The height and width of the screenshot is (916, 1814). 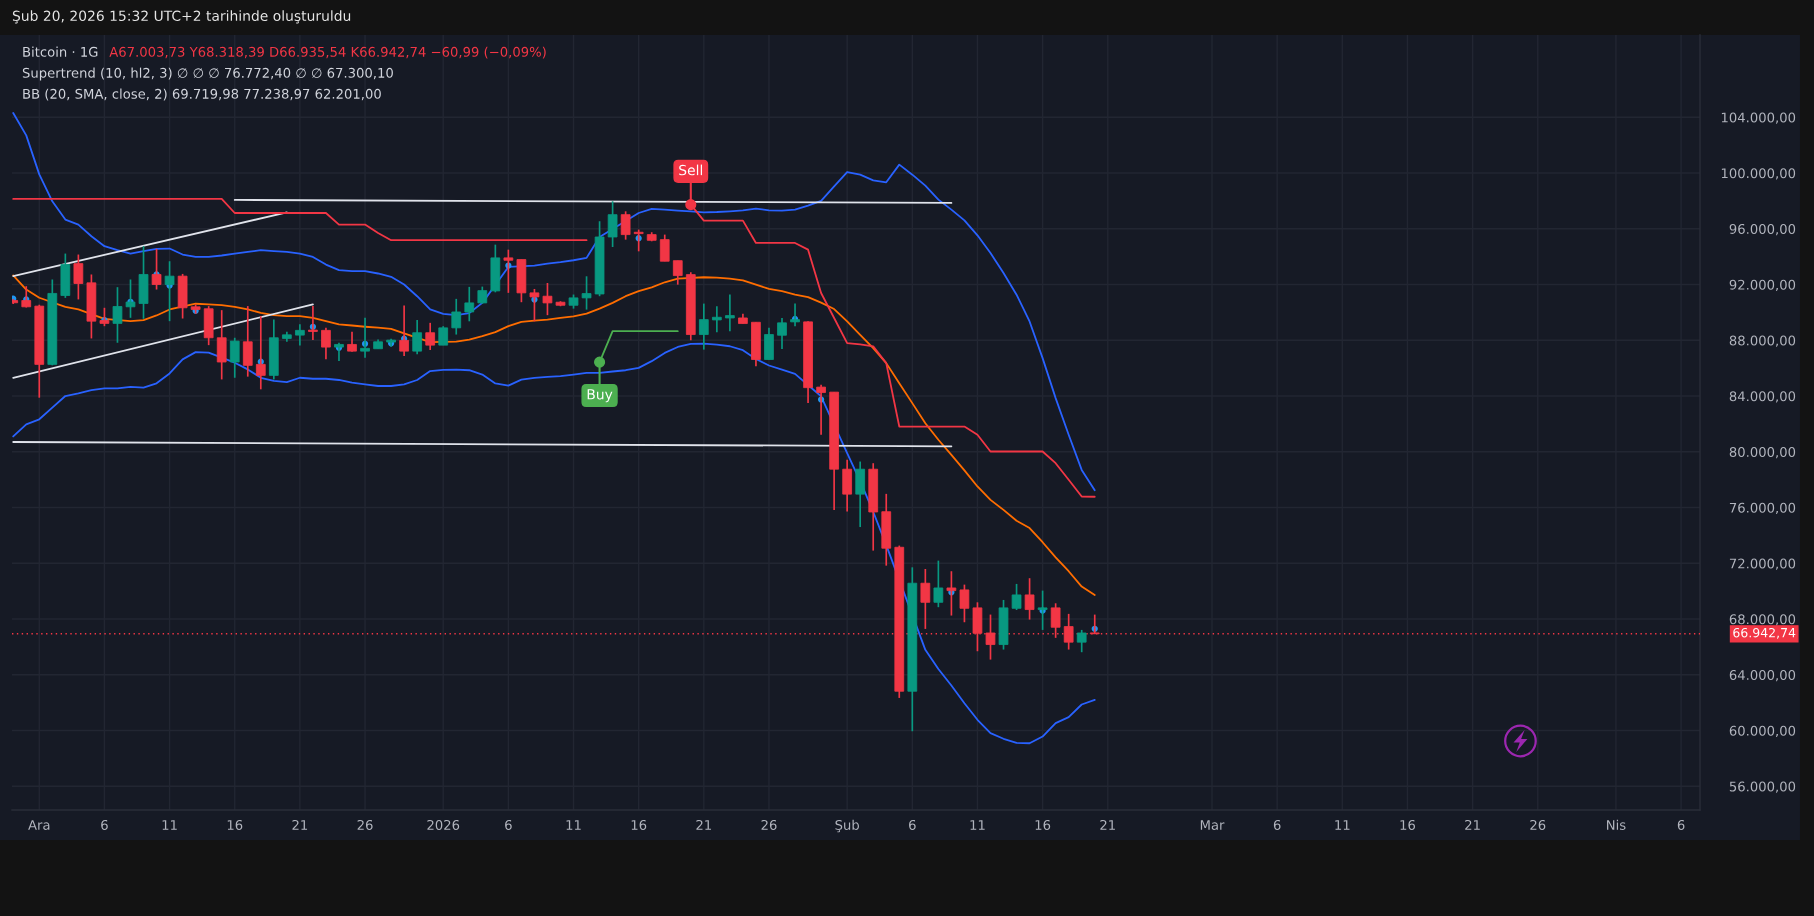 I want to click on y-tick-label: 76.000,00, so click(x=1762, y=508).